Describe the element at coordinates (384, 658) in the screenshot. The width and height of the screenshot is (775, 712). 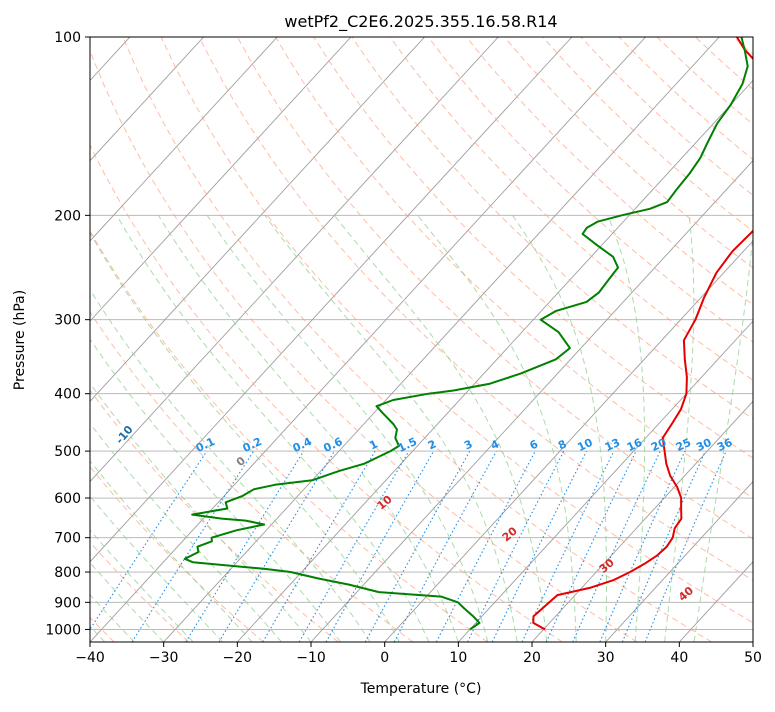
I see `x-tick-label: 0` at that location.